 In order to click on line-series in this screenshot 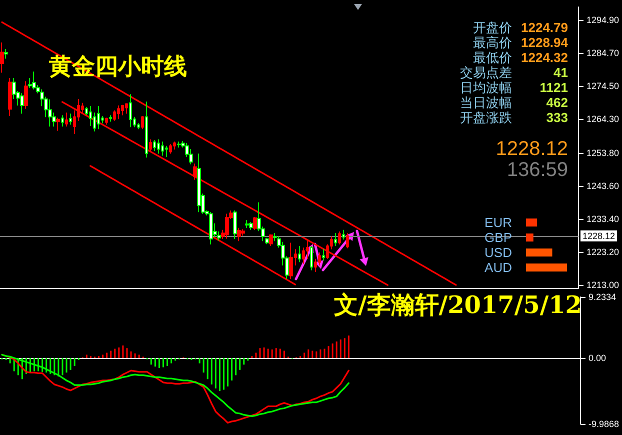, I will do `click(193, 225)`.